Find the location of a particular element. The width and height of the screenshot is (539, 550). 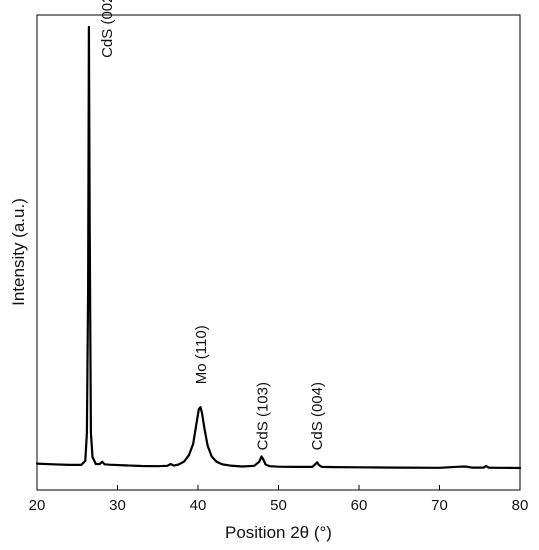

x-tick-label-20: 20 is located at coordinates (37, 505).